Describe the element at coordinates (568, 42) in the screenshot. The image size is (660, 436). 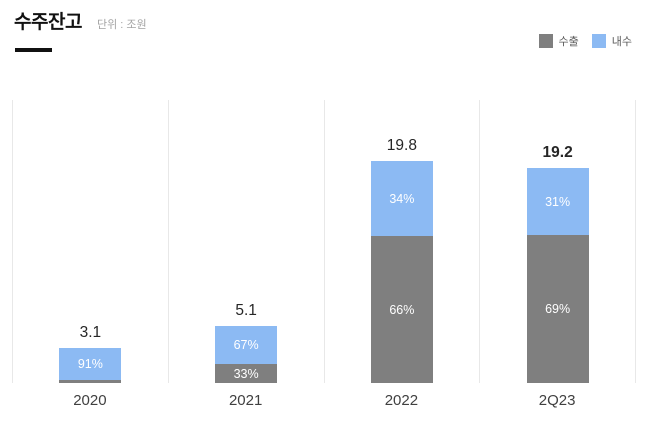
I see `legend-label-export: 수출` at that location.